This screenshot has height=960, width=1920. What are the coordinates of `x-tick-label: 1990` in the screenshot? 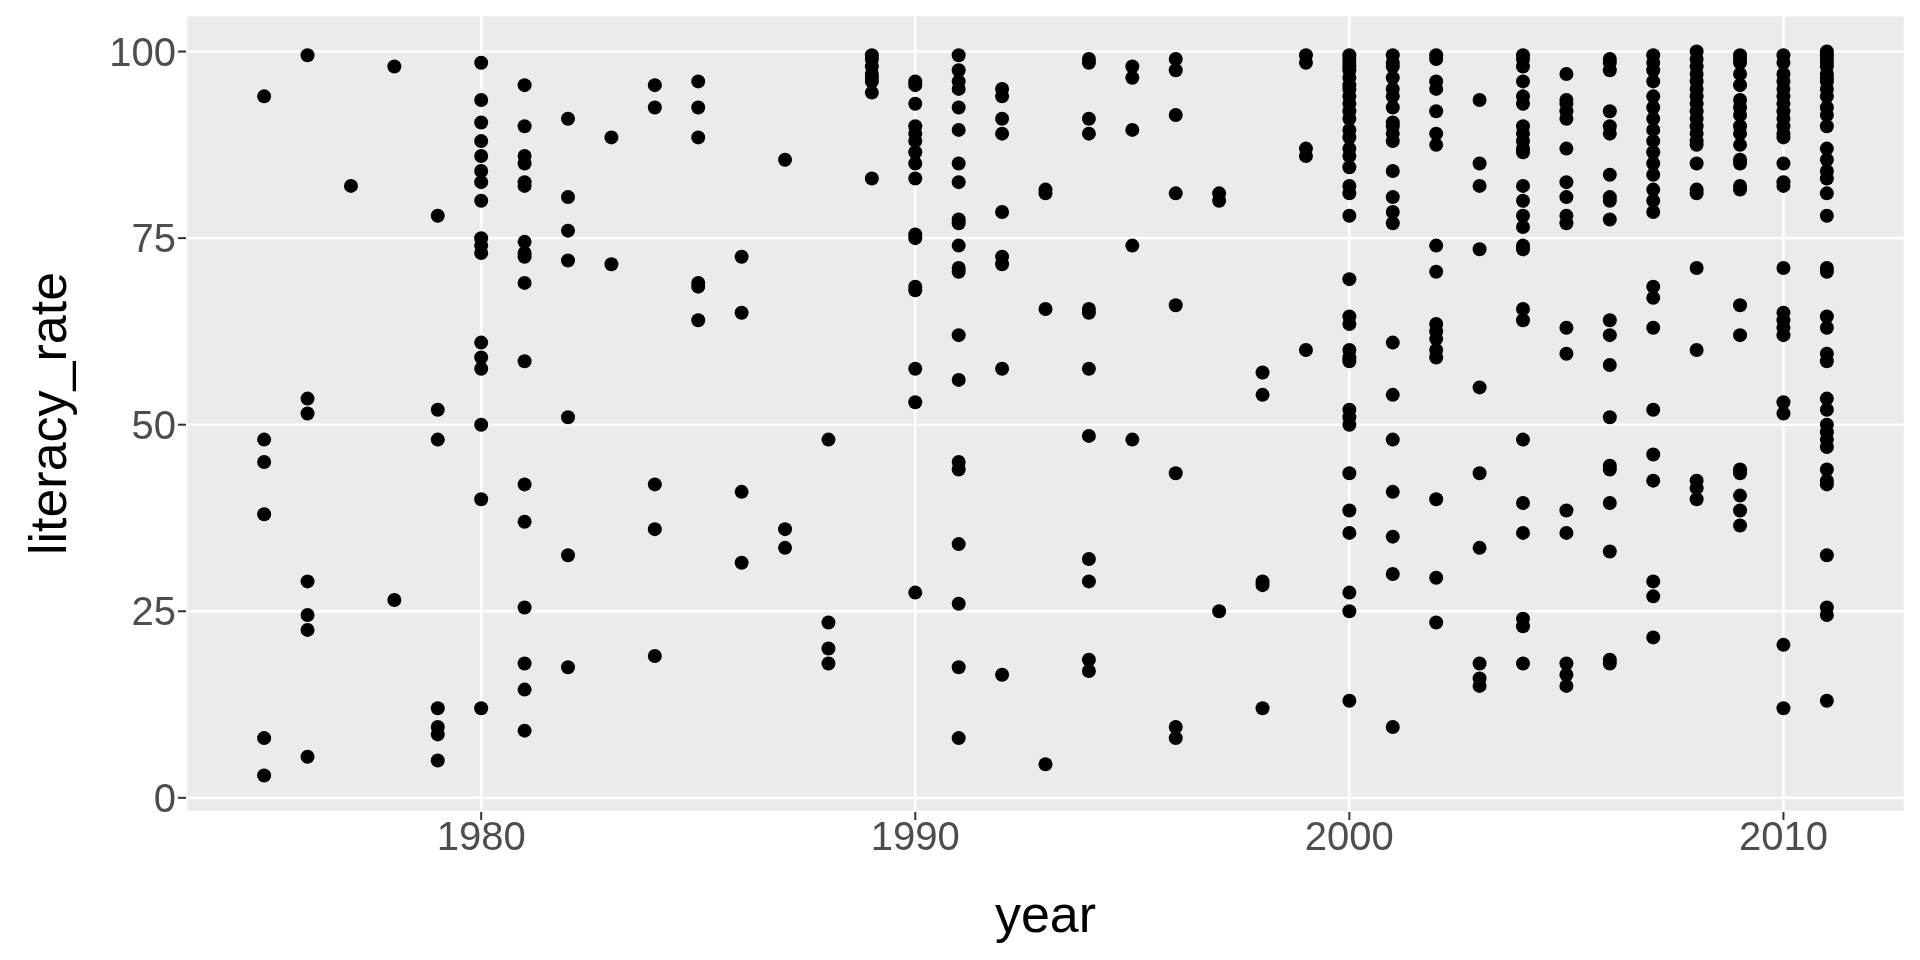 It's located at (915, 836).